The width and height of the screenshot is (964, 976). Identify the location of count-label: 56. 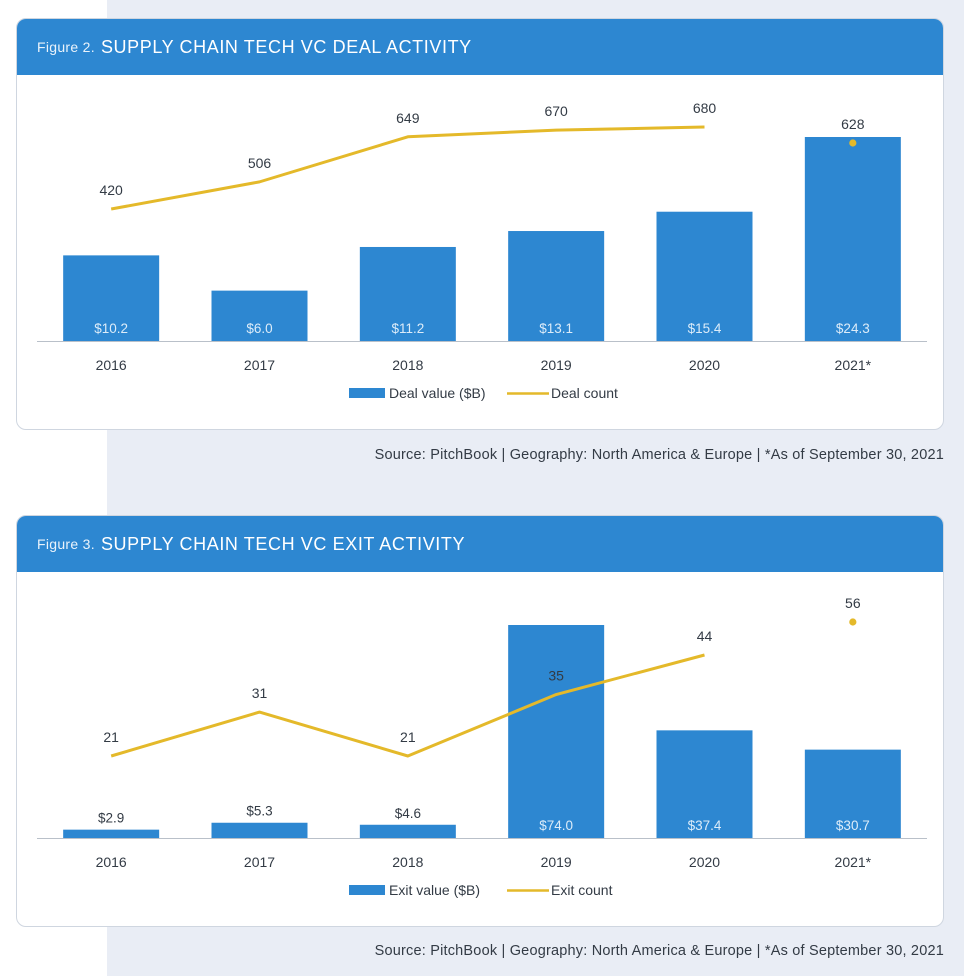
(853, 603).